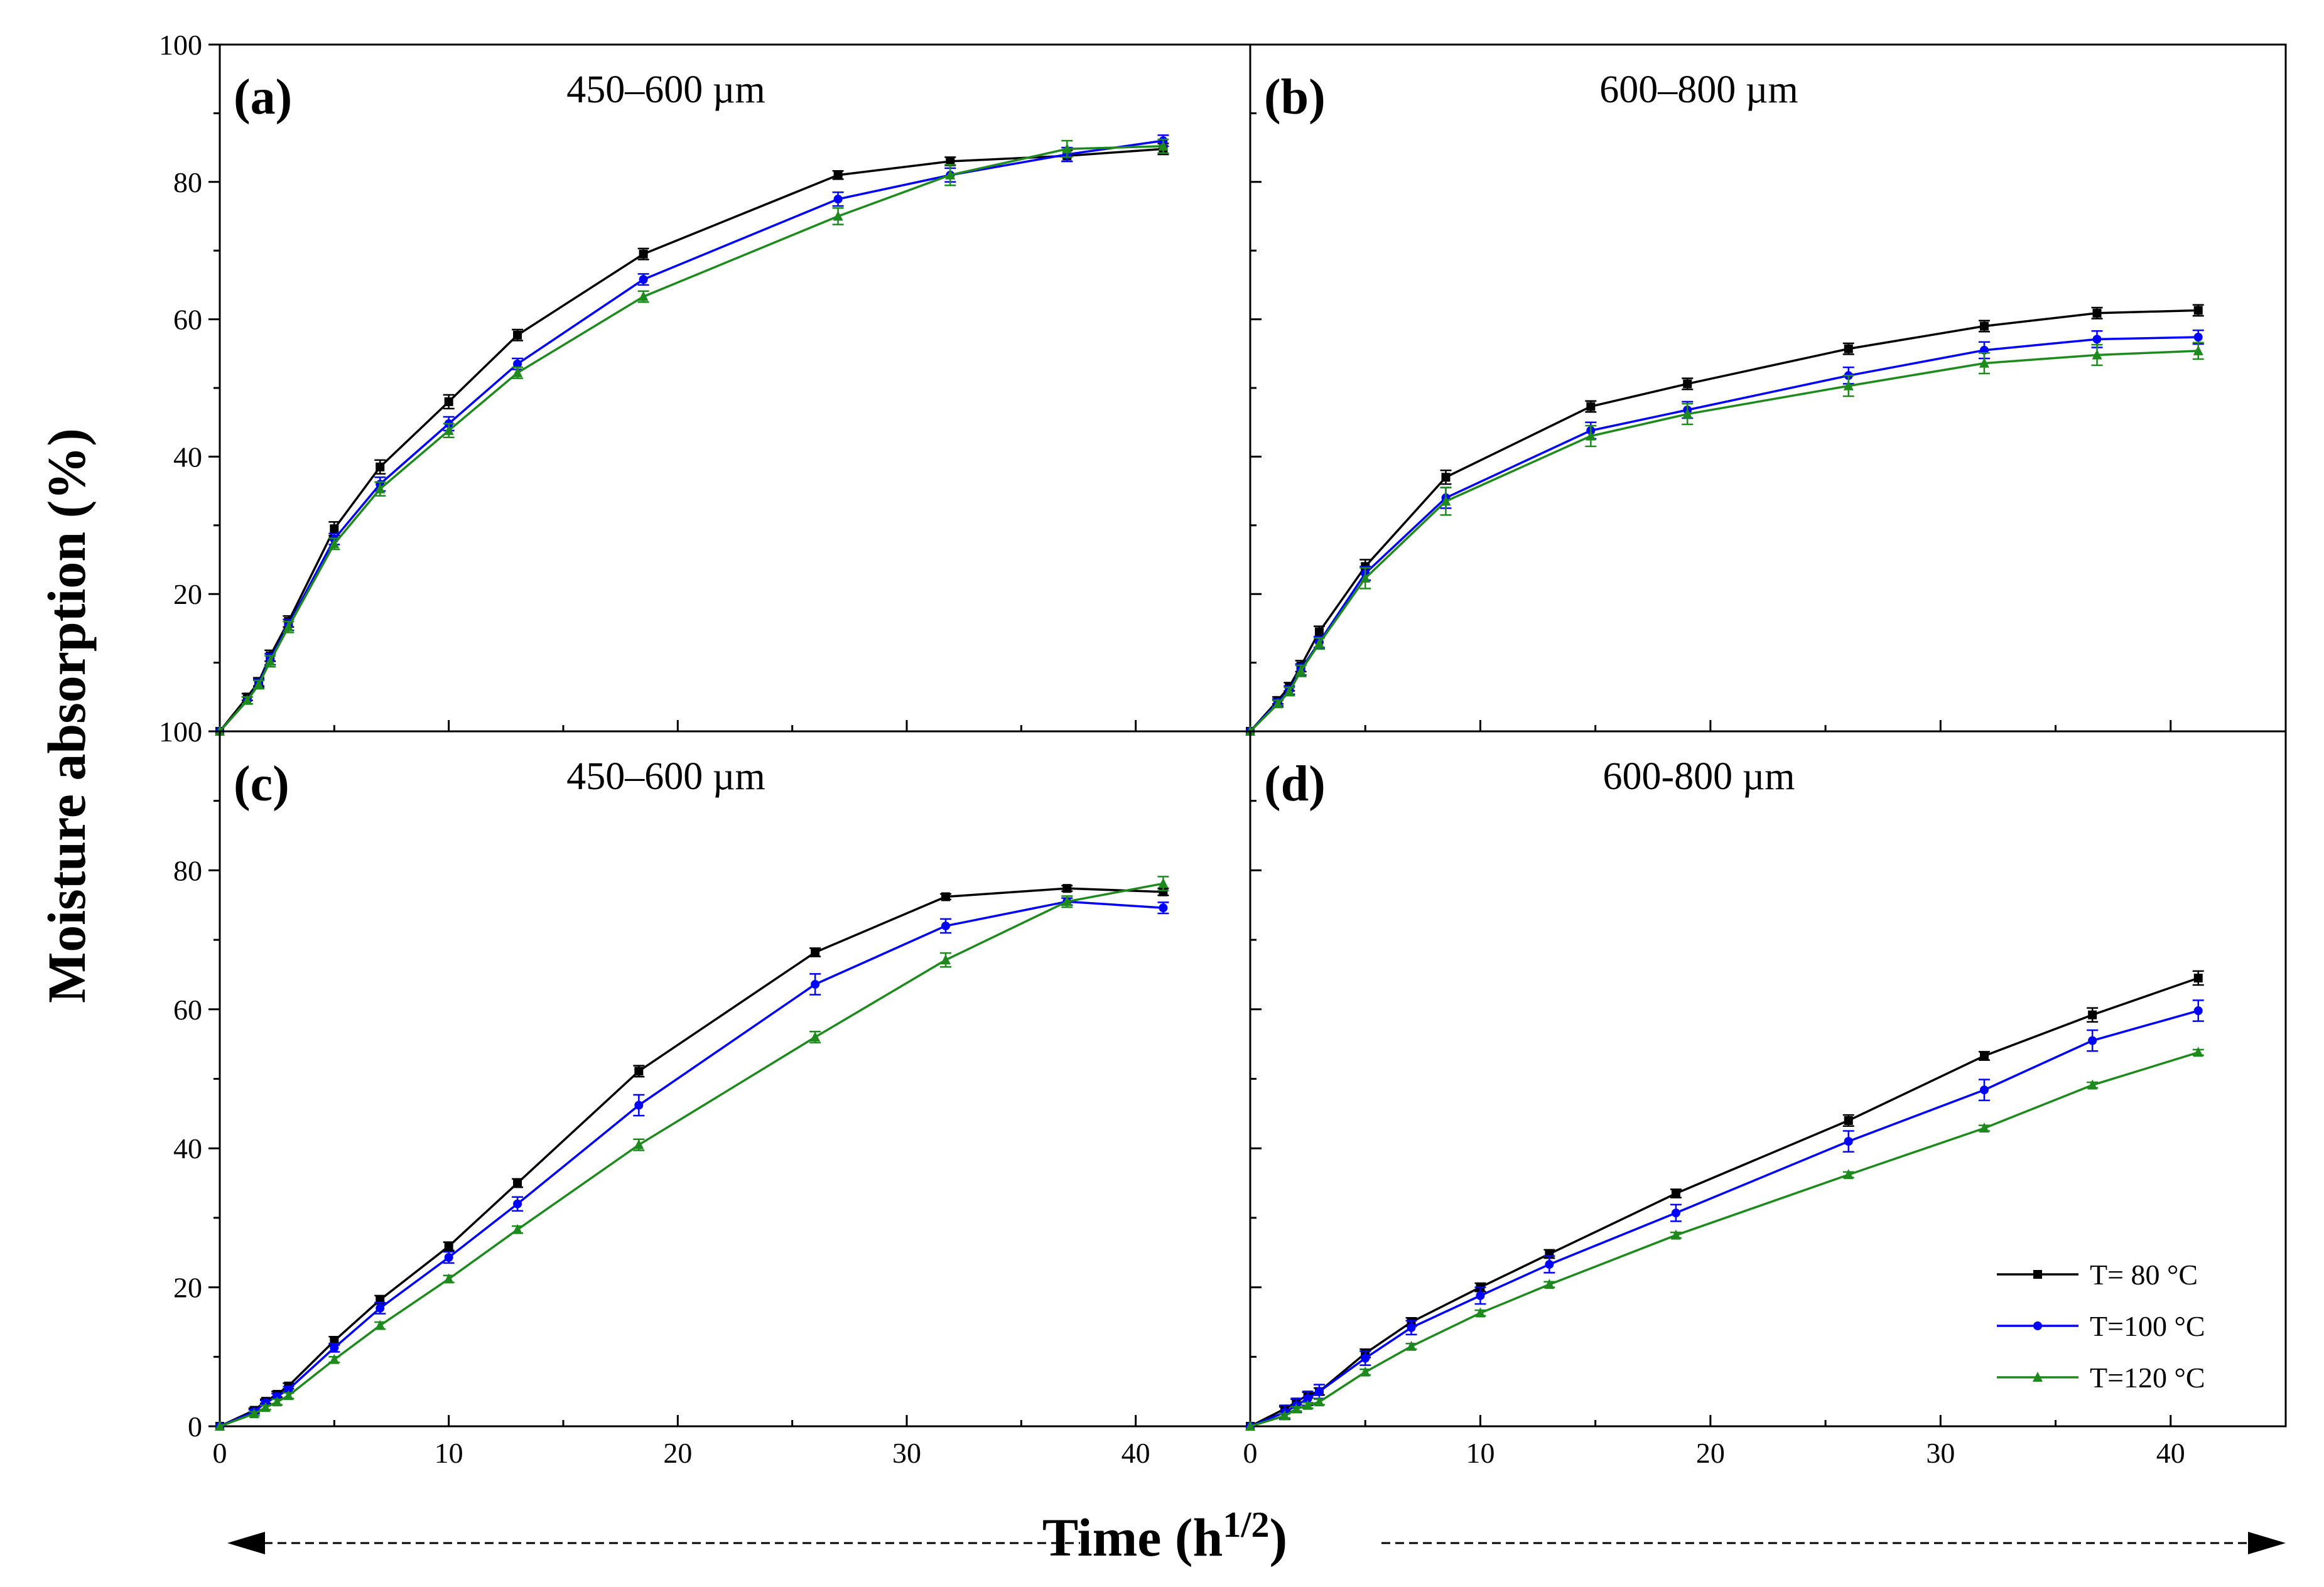 The image size is (2324, 1587). I want to click on x-tick-label: 40, so click(1135, 1453).